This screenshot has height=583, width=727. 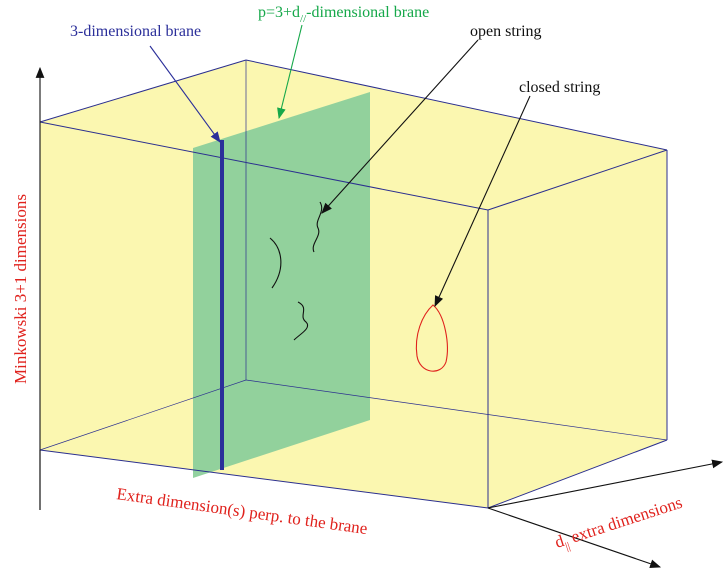 What do you see at coordinates (20, 289) in the screenshot?
I see `minkowski-axis-label: Minkowski 3+1 dimensions` at bounding box center [20, 289].